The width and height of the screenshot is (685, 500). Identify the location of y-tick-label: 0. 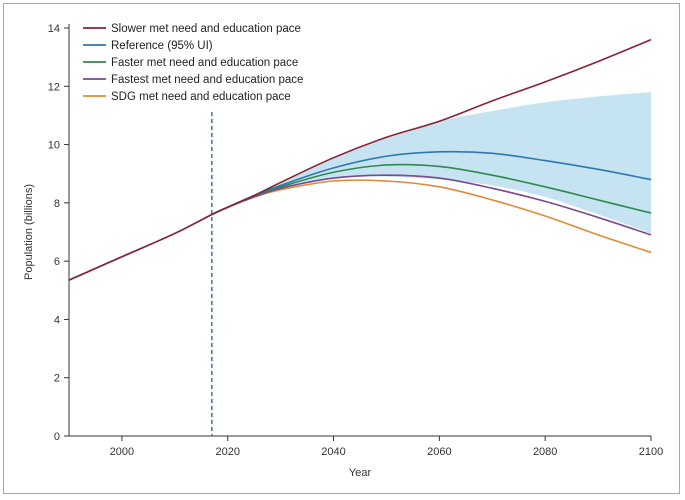
(57, 437).